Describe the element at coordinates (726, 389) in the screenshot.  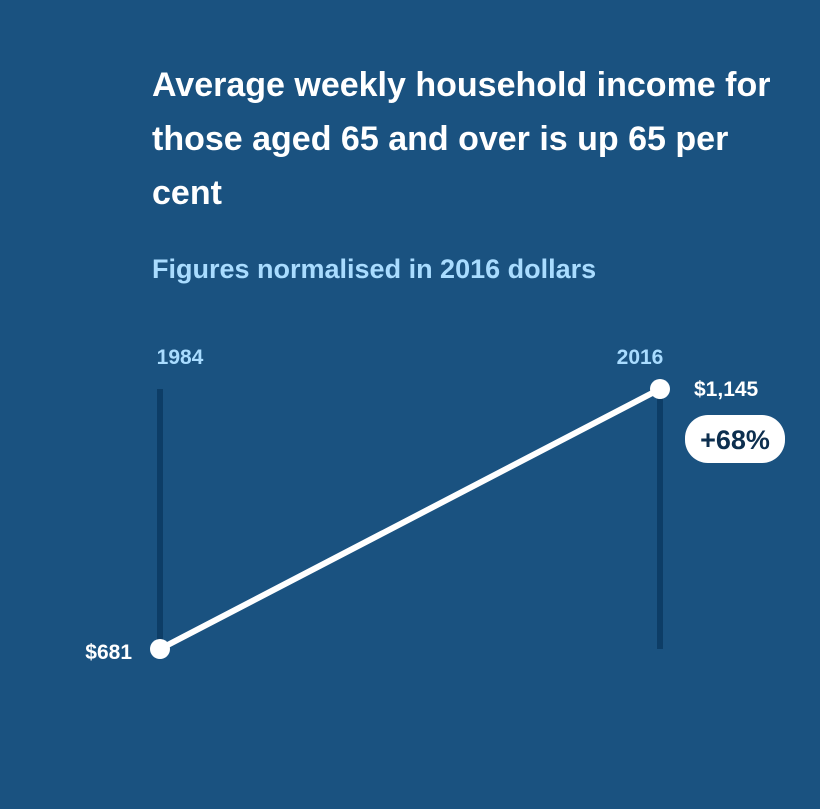
I see `value-label-2016: $1,145` at that location.